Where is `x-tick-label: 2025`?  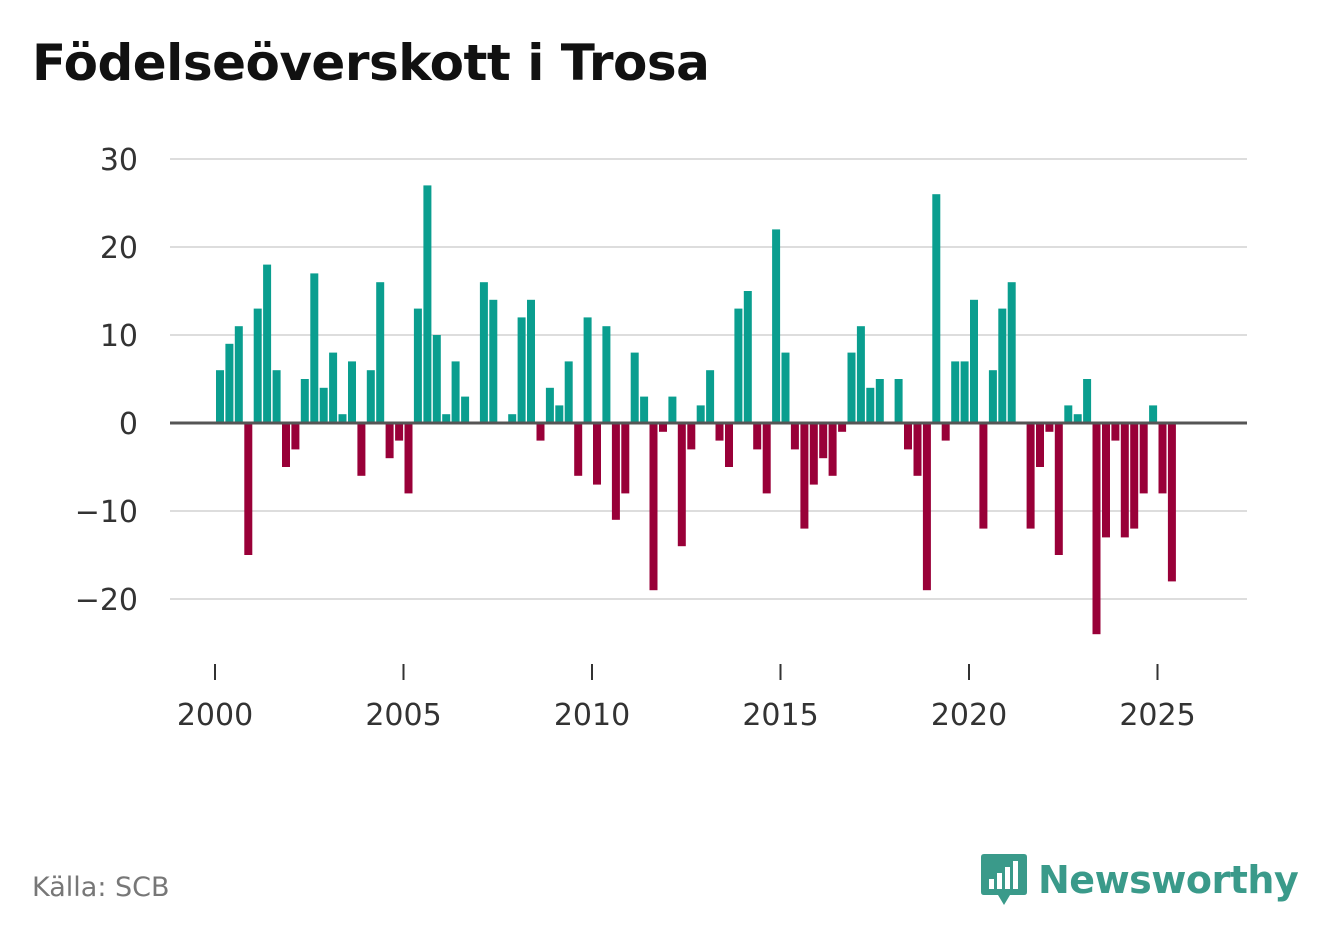
x-tick-label: 2025 is located at coordinates (1157, 715).